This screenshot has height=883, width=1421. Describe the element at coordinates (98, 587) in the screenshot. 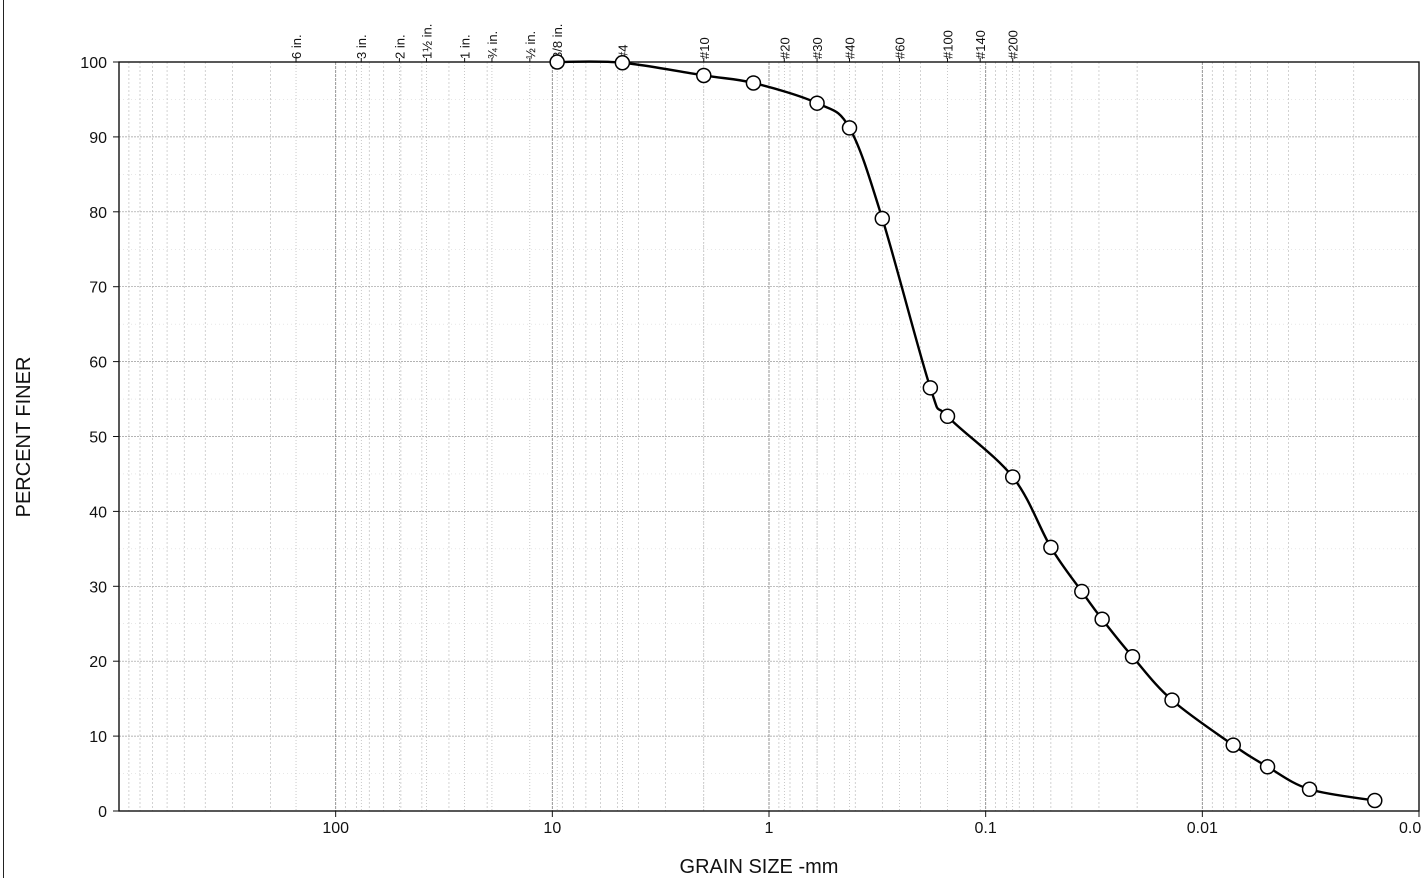

I see `y-tick-label: 30` at that location.